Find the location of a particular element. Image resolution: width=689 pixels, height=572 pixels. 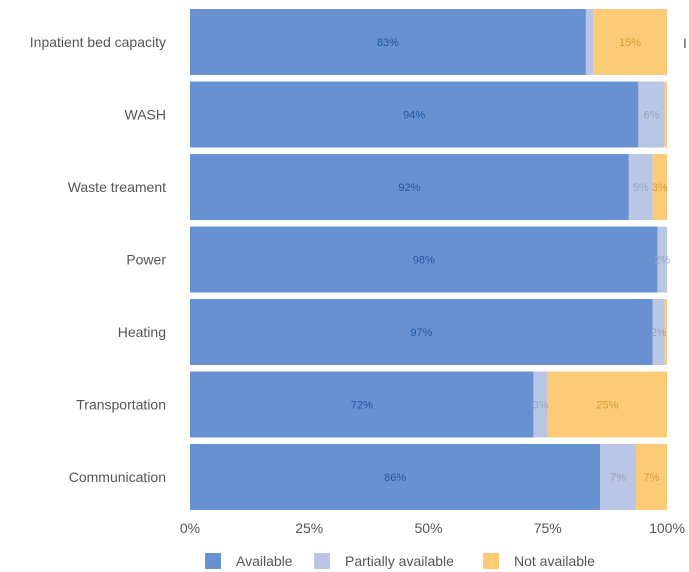

legend-swatch-partially-available is located at coordinates (322, 561).